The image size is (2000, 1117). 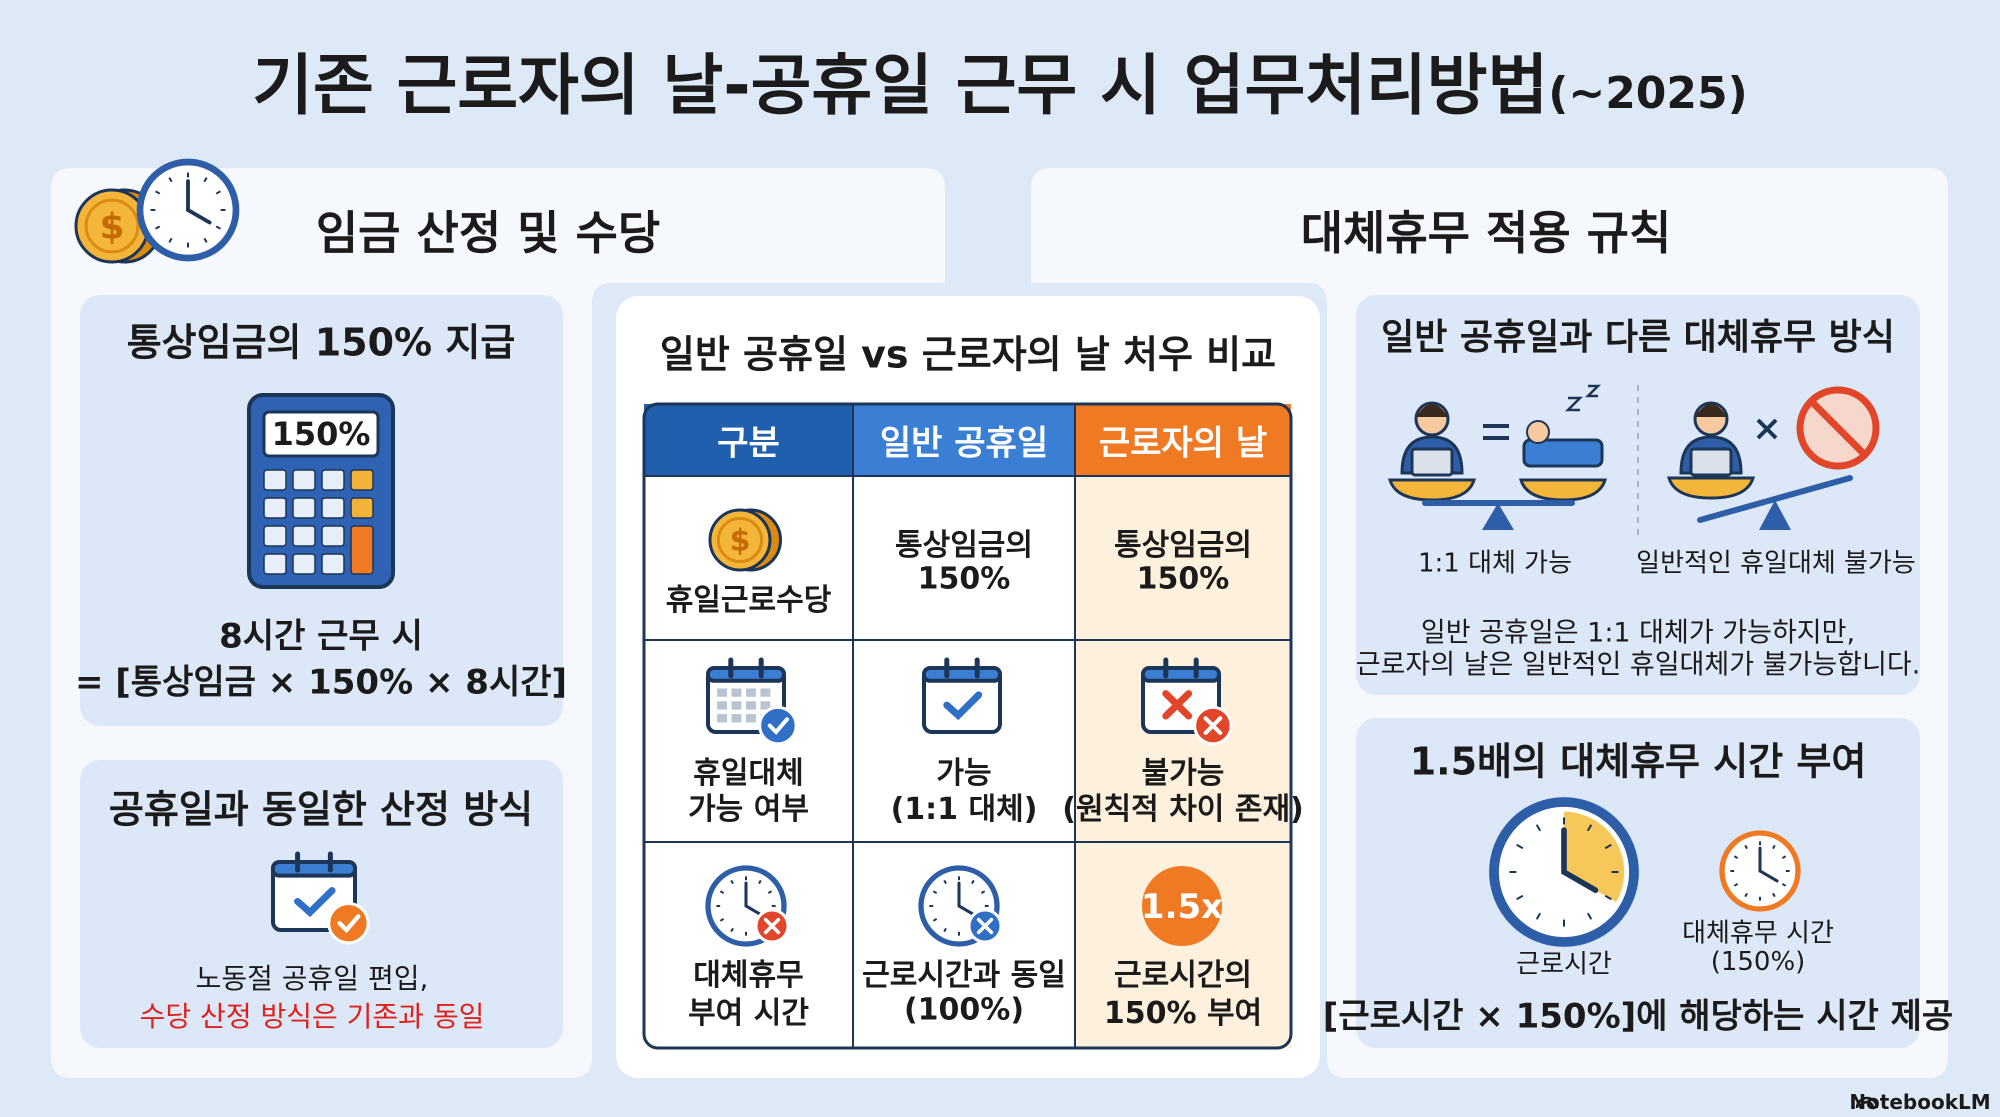 I want to click on currency-symbol: $, so click(x=111, y=227).